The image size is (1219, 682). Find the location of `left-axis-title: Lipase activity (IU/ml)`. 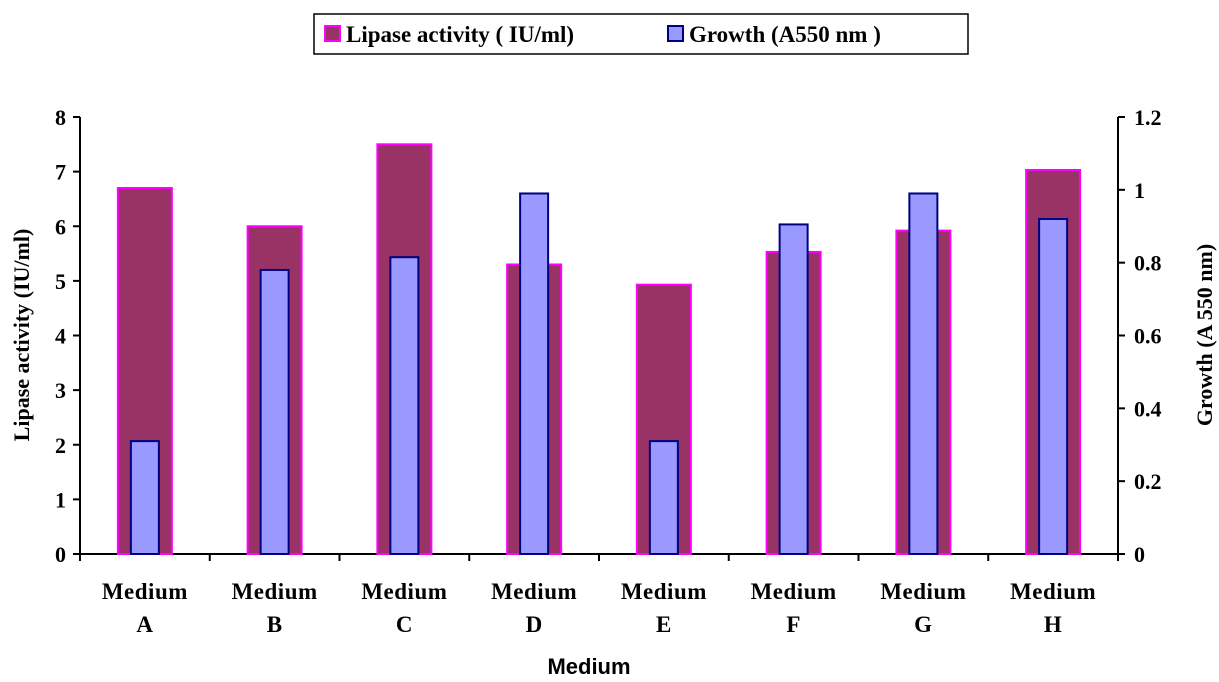

left-axis-title: Lipase activity (IU/ml) is located at coordinates (21, 335).